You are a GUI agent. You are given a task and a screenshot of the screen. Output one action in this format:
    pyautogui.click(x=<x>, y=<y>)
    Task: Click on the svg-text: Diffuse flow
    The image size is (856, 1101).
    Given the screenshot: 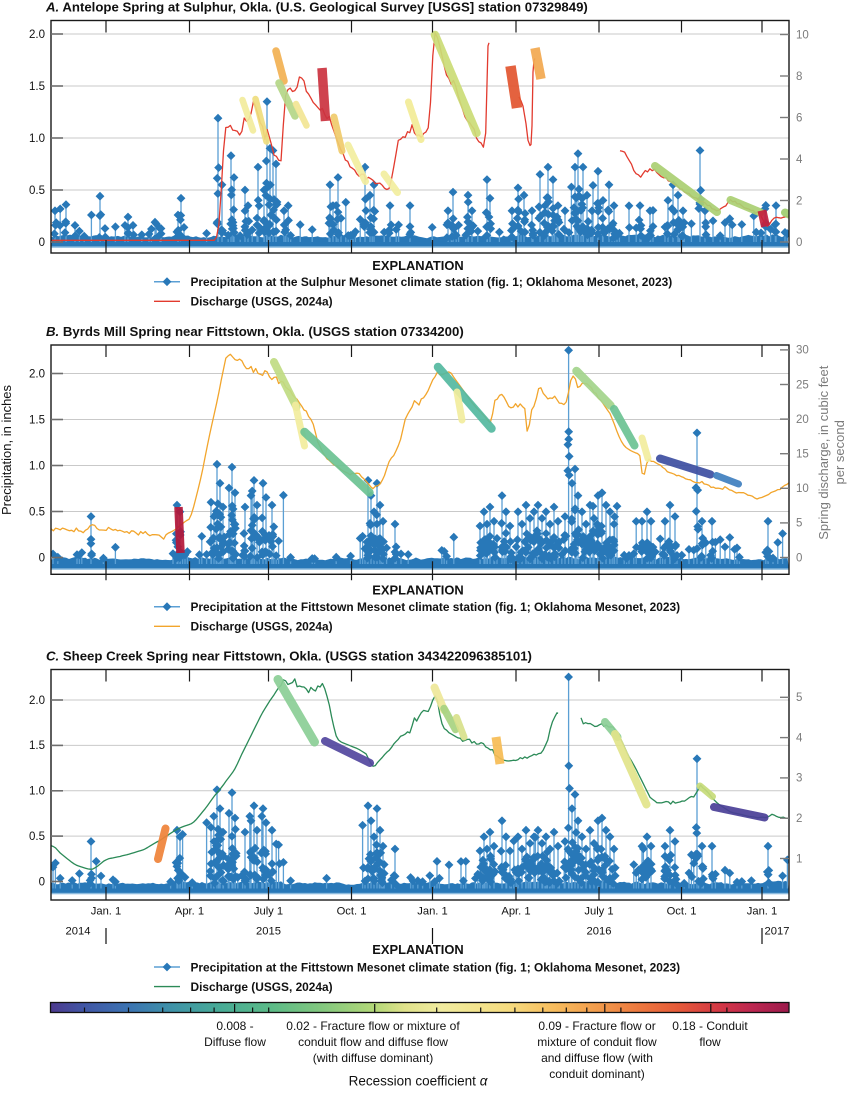 What is the action you would take?
    pyautogui.click(x=235, y=1042)
    